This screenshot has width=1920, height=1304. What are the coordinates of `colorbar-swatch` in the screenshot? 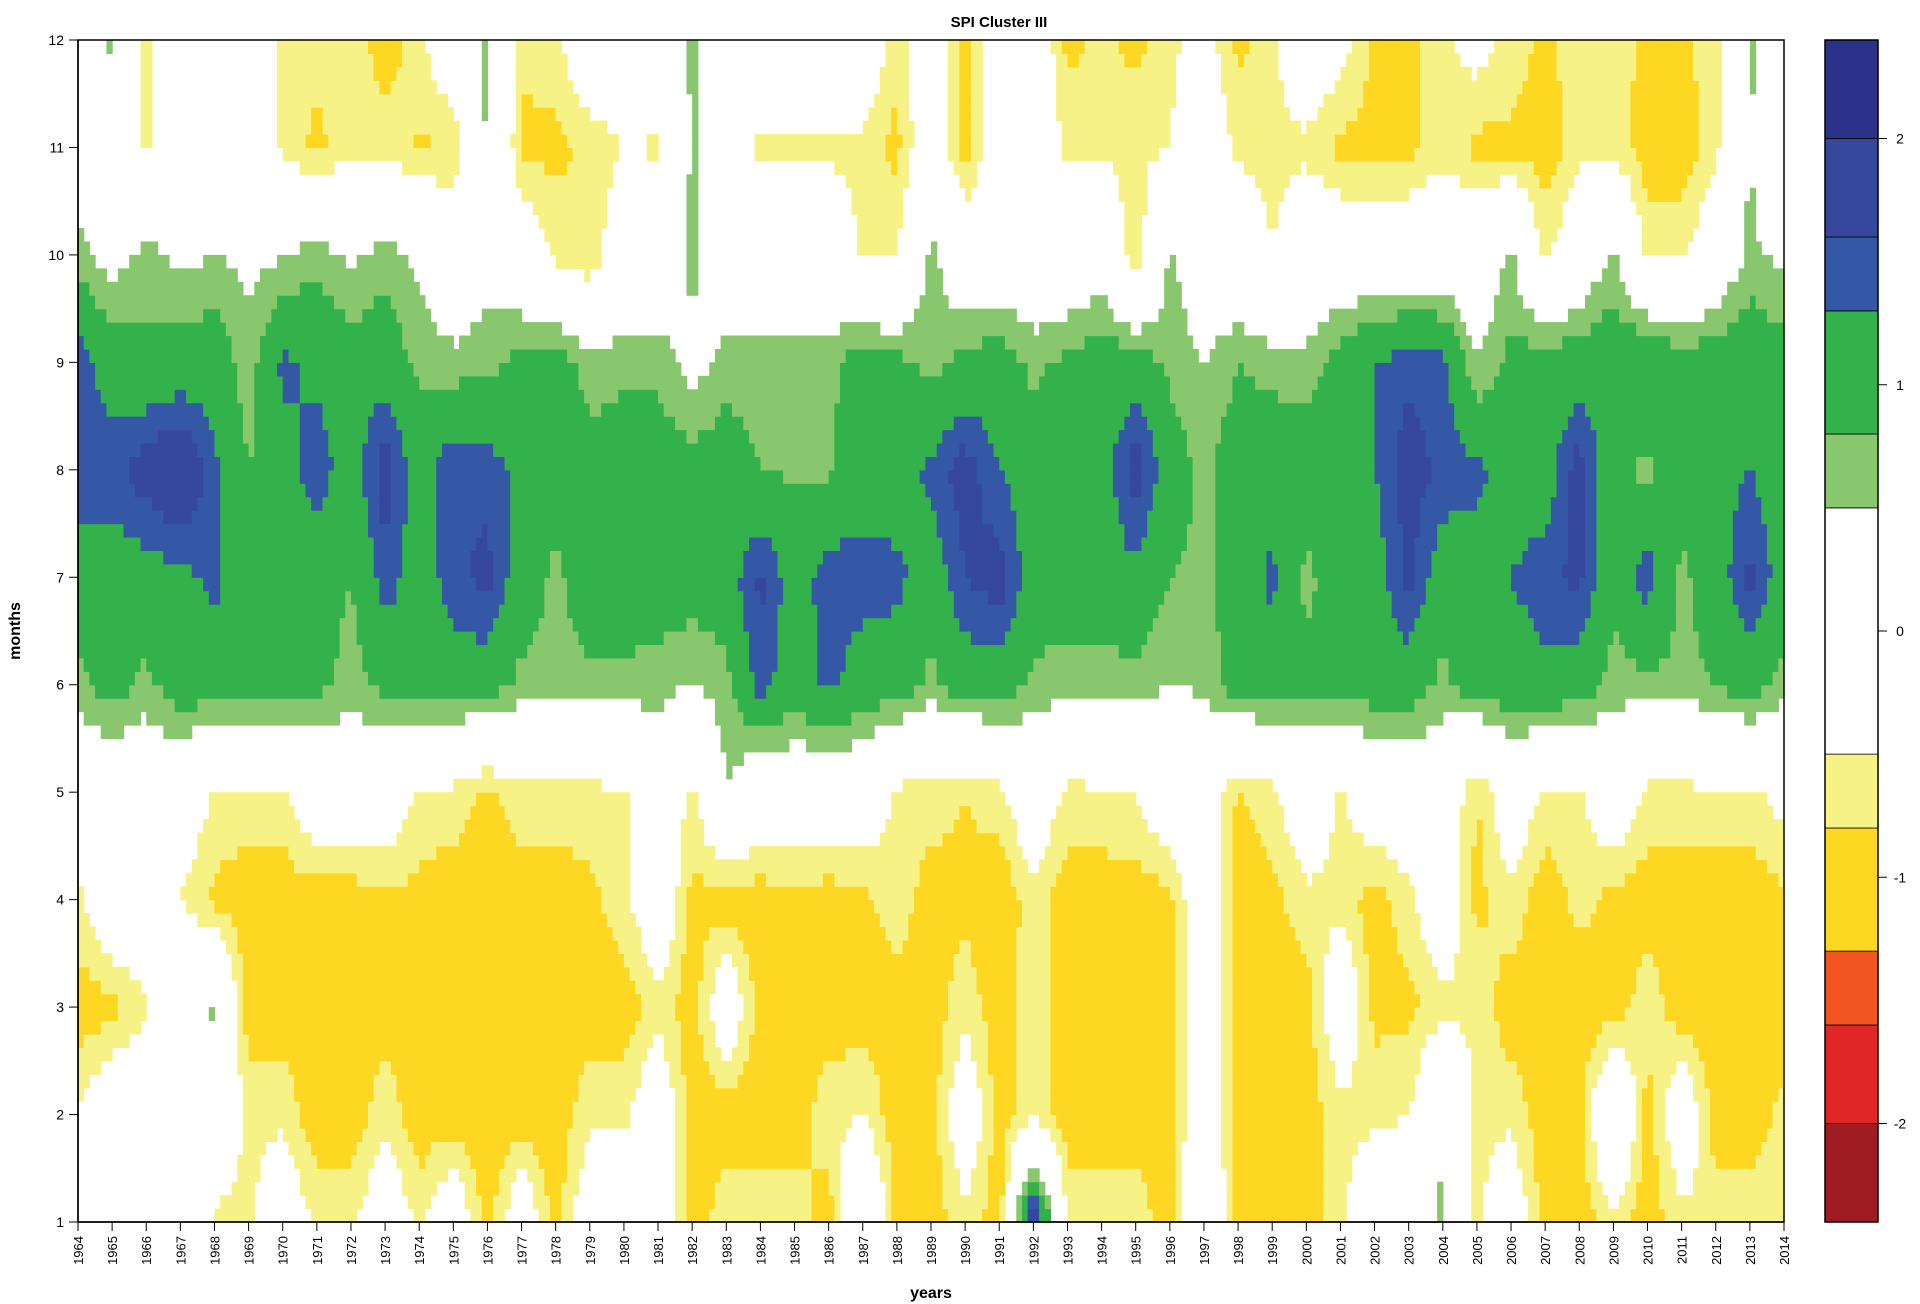 It's located at (1851, 791).